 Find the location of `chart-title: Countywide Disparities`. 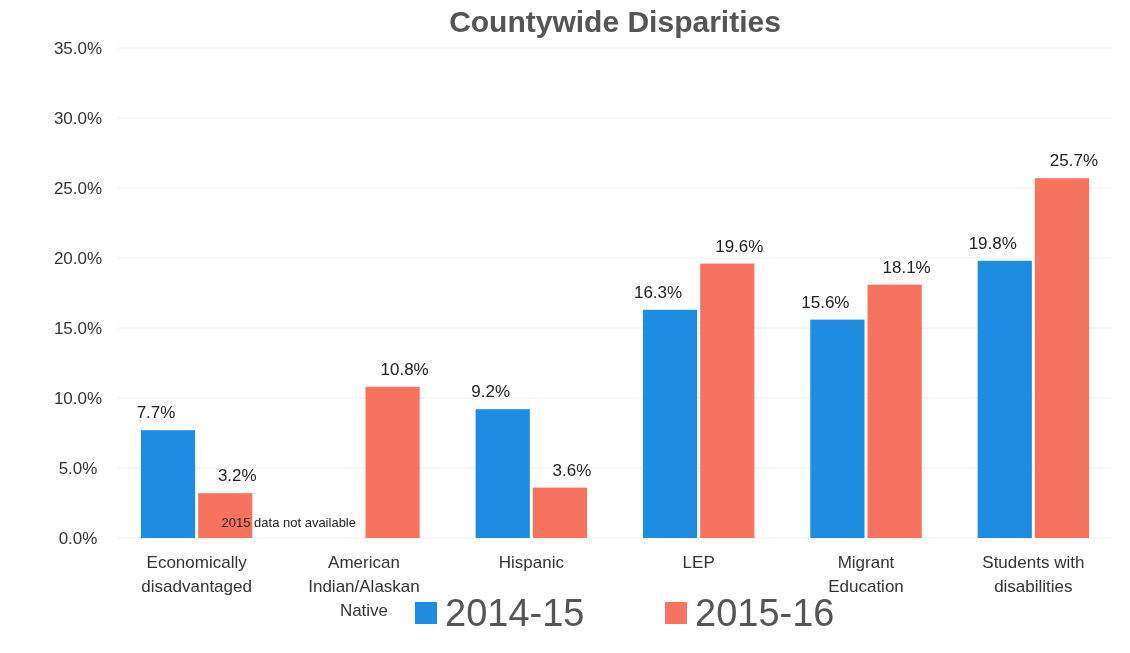

chart-title: Countywide Disparities is located at coordinates (615, 21).